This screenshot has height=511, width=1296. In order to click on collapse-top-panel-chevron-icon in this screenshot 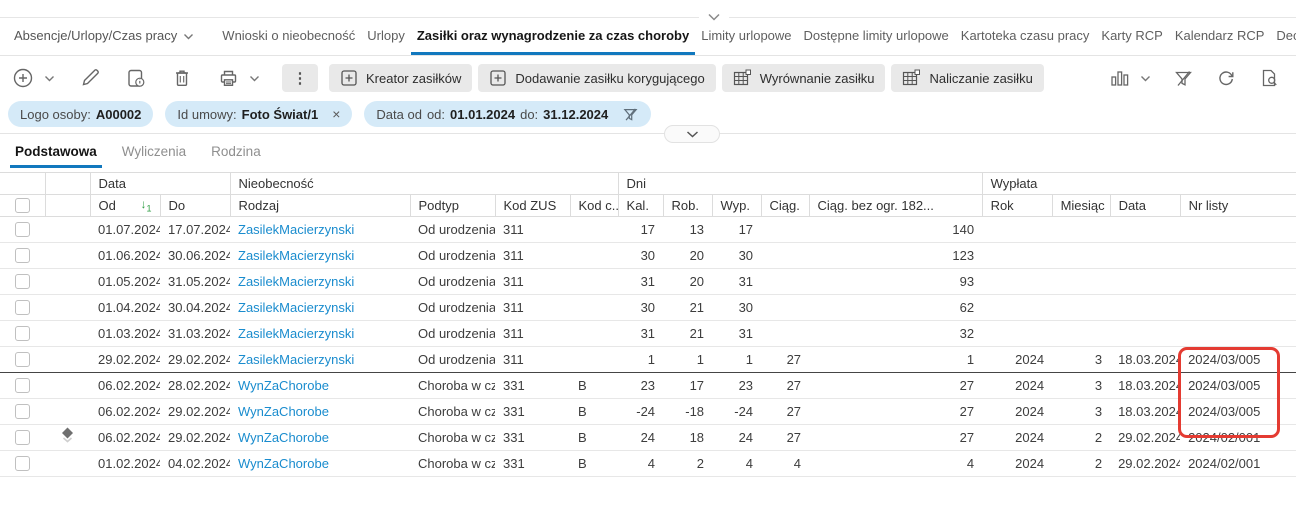, I will do `click(714, 17)`.